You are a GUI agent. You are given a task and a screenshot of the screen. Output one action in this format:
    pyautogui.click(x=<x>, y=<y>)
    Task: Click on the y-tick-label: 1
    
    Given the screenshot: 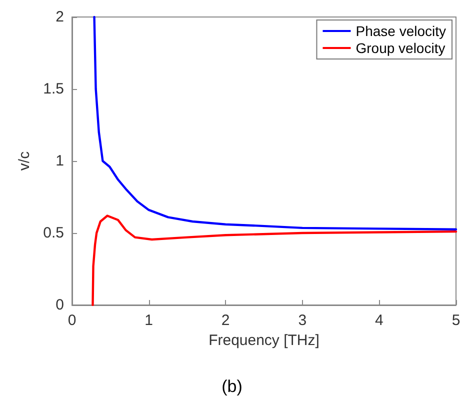 What is the action you would take?
    pyautogui.click(x=60, y=161)
    